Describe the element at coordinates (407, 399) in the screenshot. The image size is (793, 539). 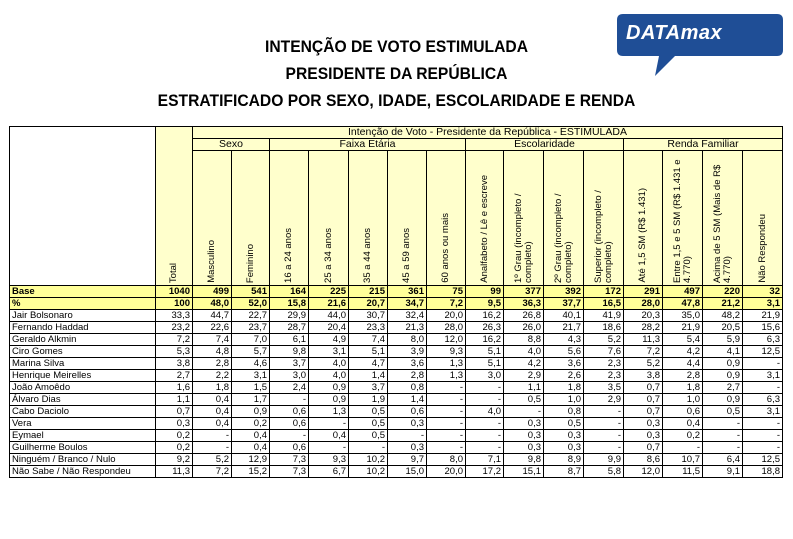
I see `table-cell: 1,4` at that location.